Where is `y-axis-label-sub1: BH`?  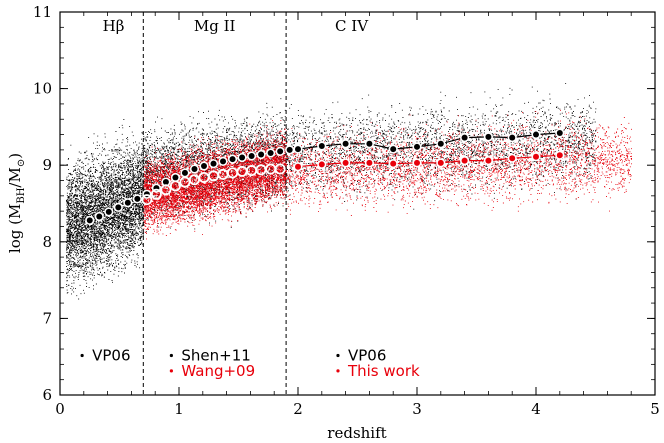 y-axis-label-sub1: BH is located at coordinates (21, 195).